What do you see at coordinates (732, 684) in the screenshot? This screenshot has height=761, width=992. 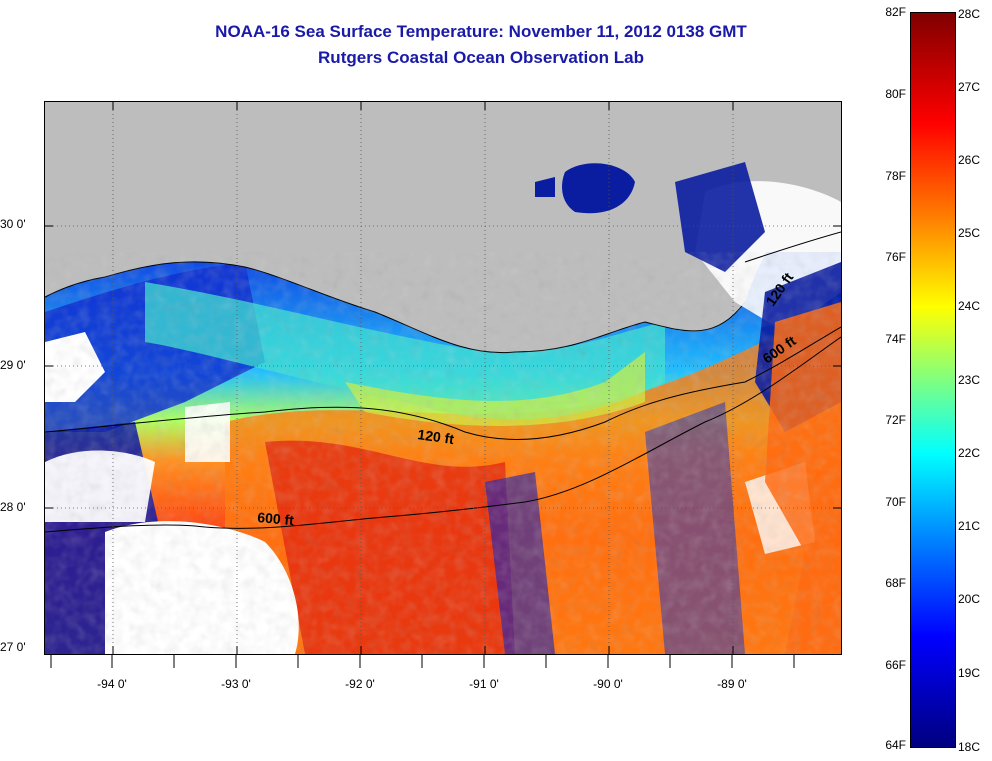 I see `lon-label: -89 0'` at bounding box center [732, 684].